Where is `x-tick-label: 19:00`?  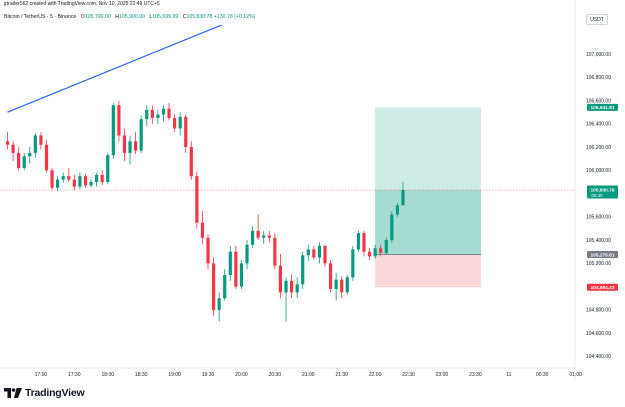 x-tick-label: 19:00 is located at coordinates (174, 375).